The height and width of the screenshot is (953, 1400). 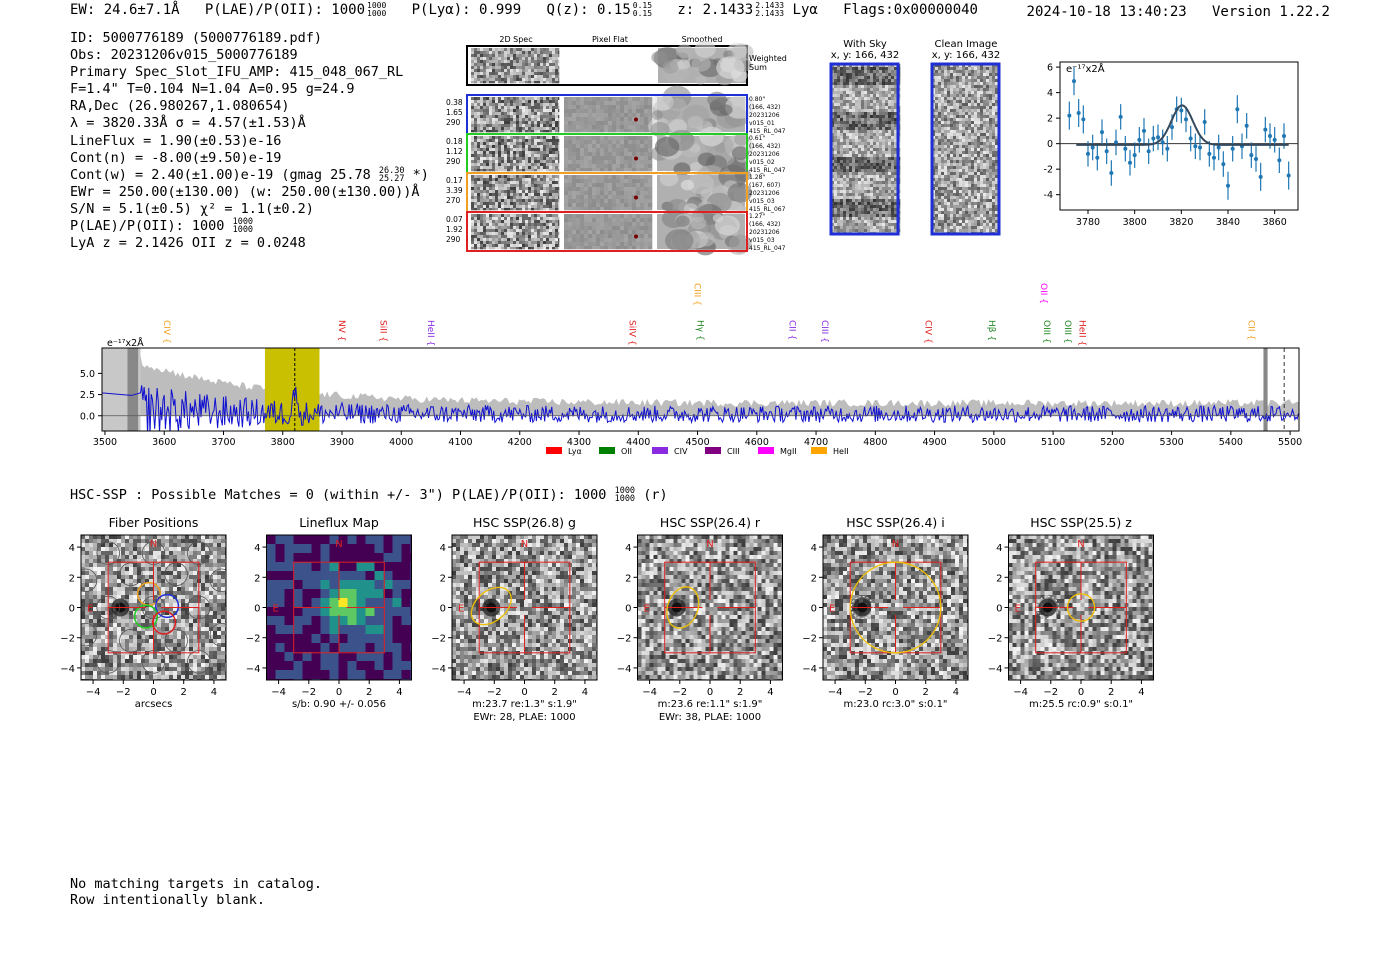 What do you see at coordinates (966, 44) in the screenshot?
I see `clean-image-title: Clean Image` at bounding box center [966, 44].